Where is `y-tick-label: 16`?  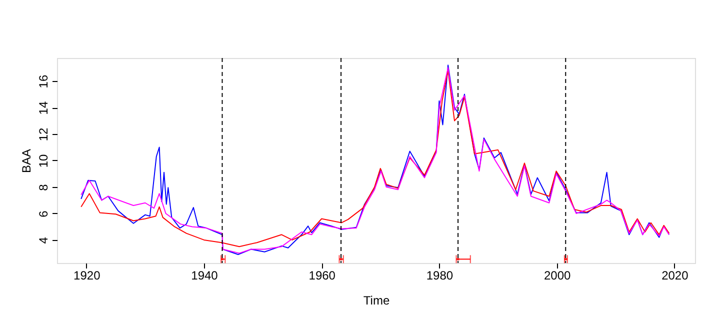
y-tick-label: 16 is located at coordinates (43, 81).